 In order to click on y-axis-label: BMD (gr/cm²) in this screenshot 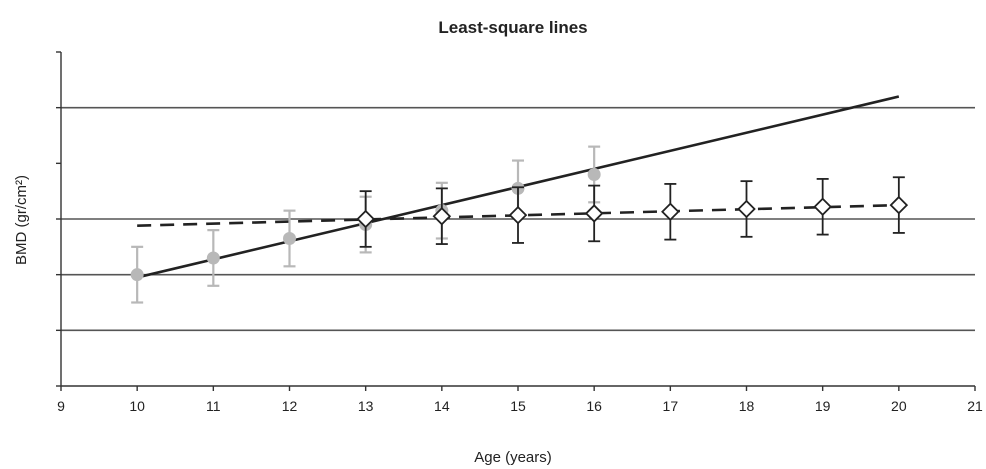, I will do `click(21, 220)`.